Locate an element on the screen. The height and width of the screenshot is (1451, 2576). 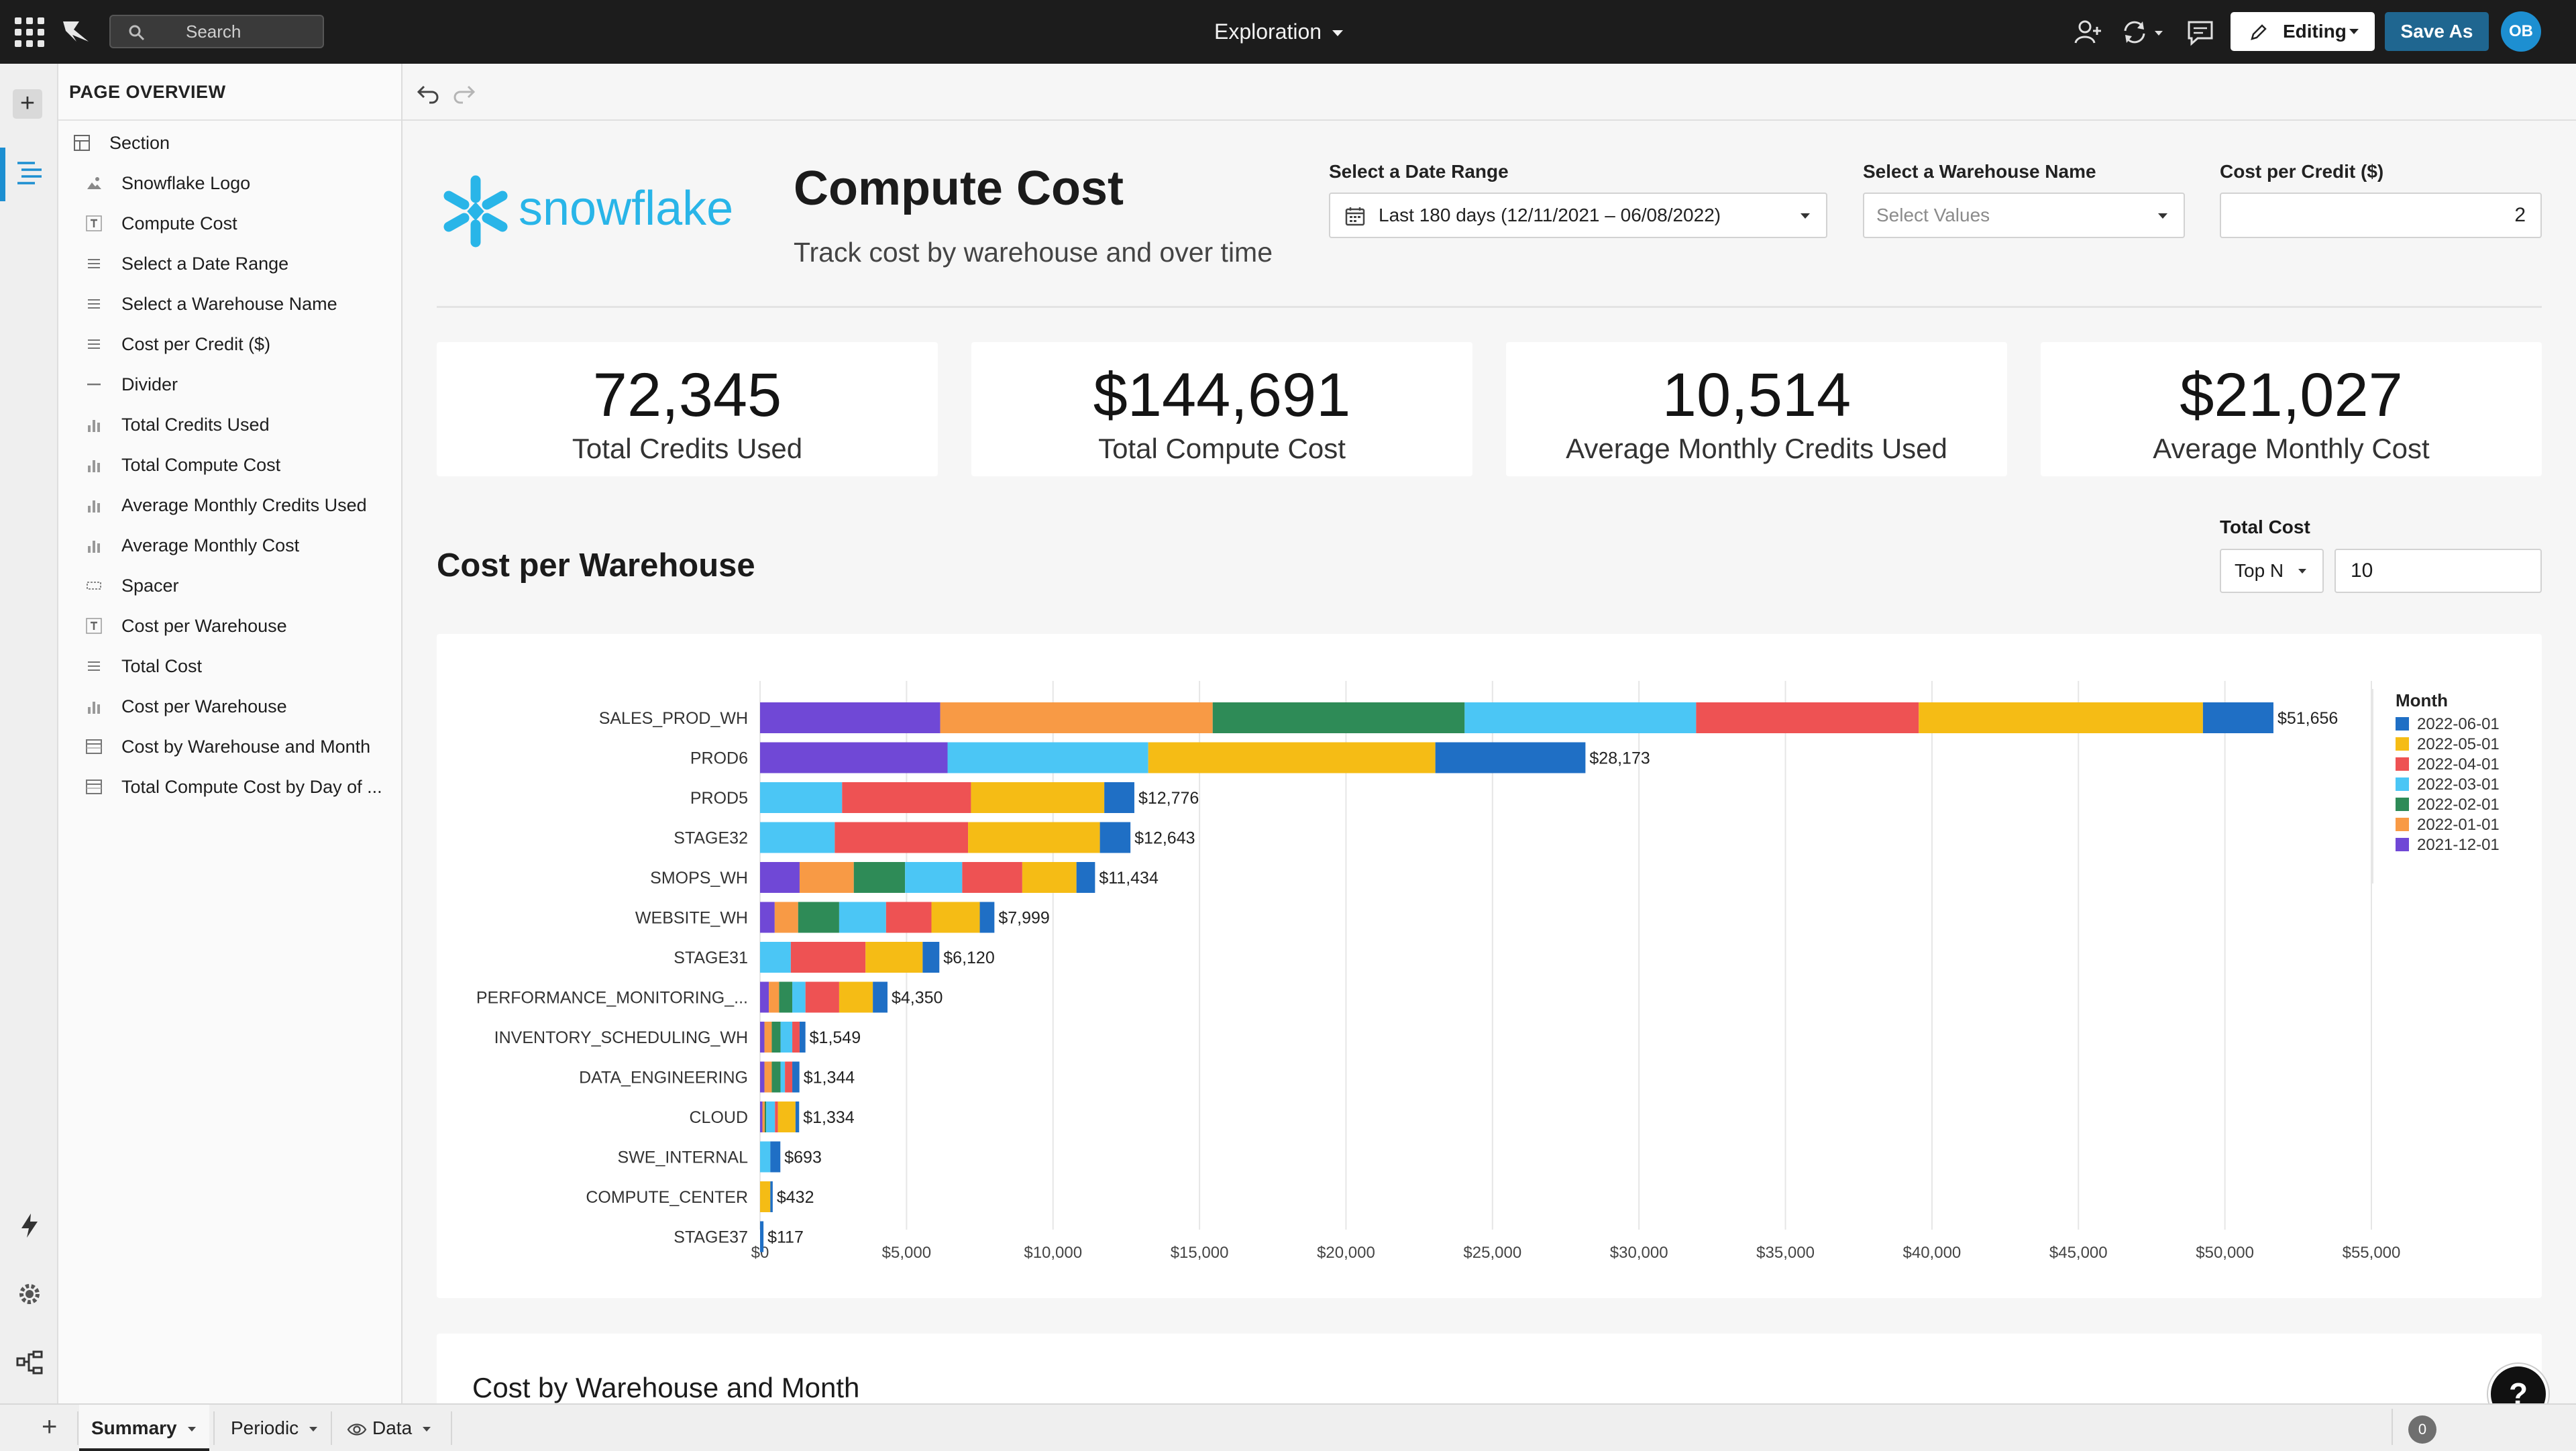
panel-item: Cost per Credit ($) is located at coordinates (229, 344).